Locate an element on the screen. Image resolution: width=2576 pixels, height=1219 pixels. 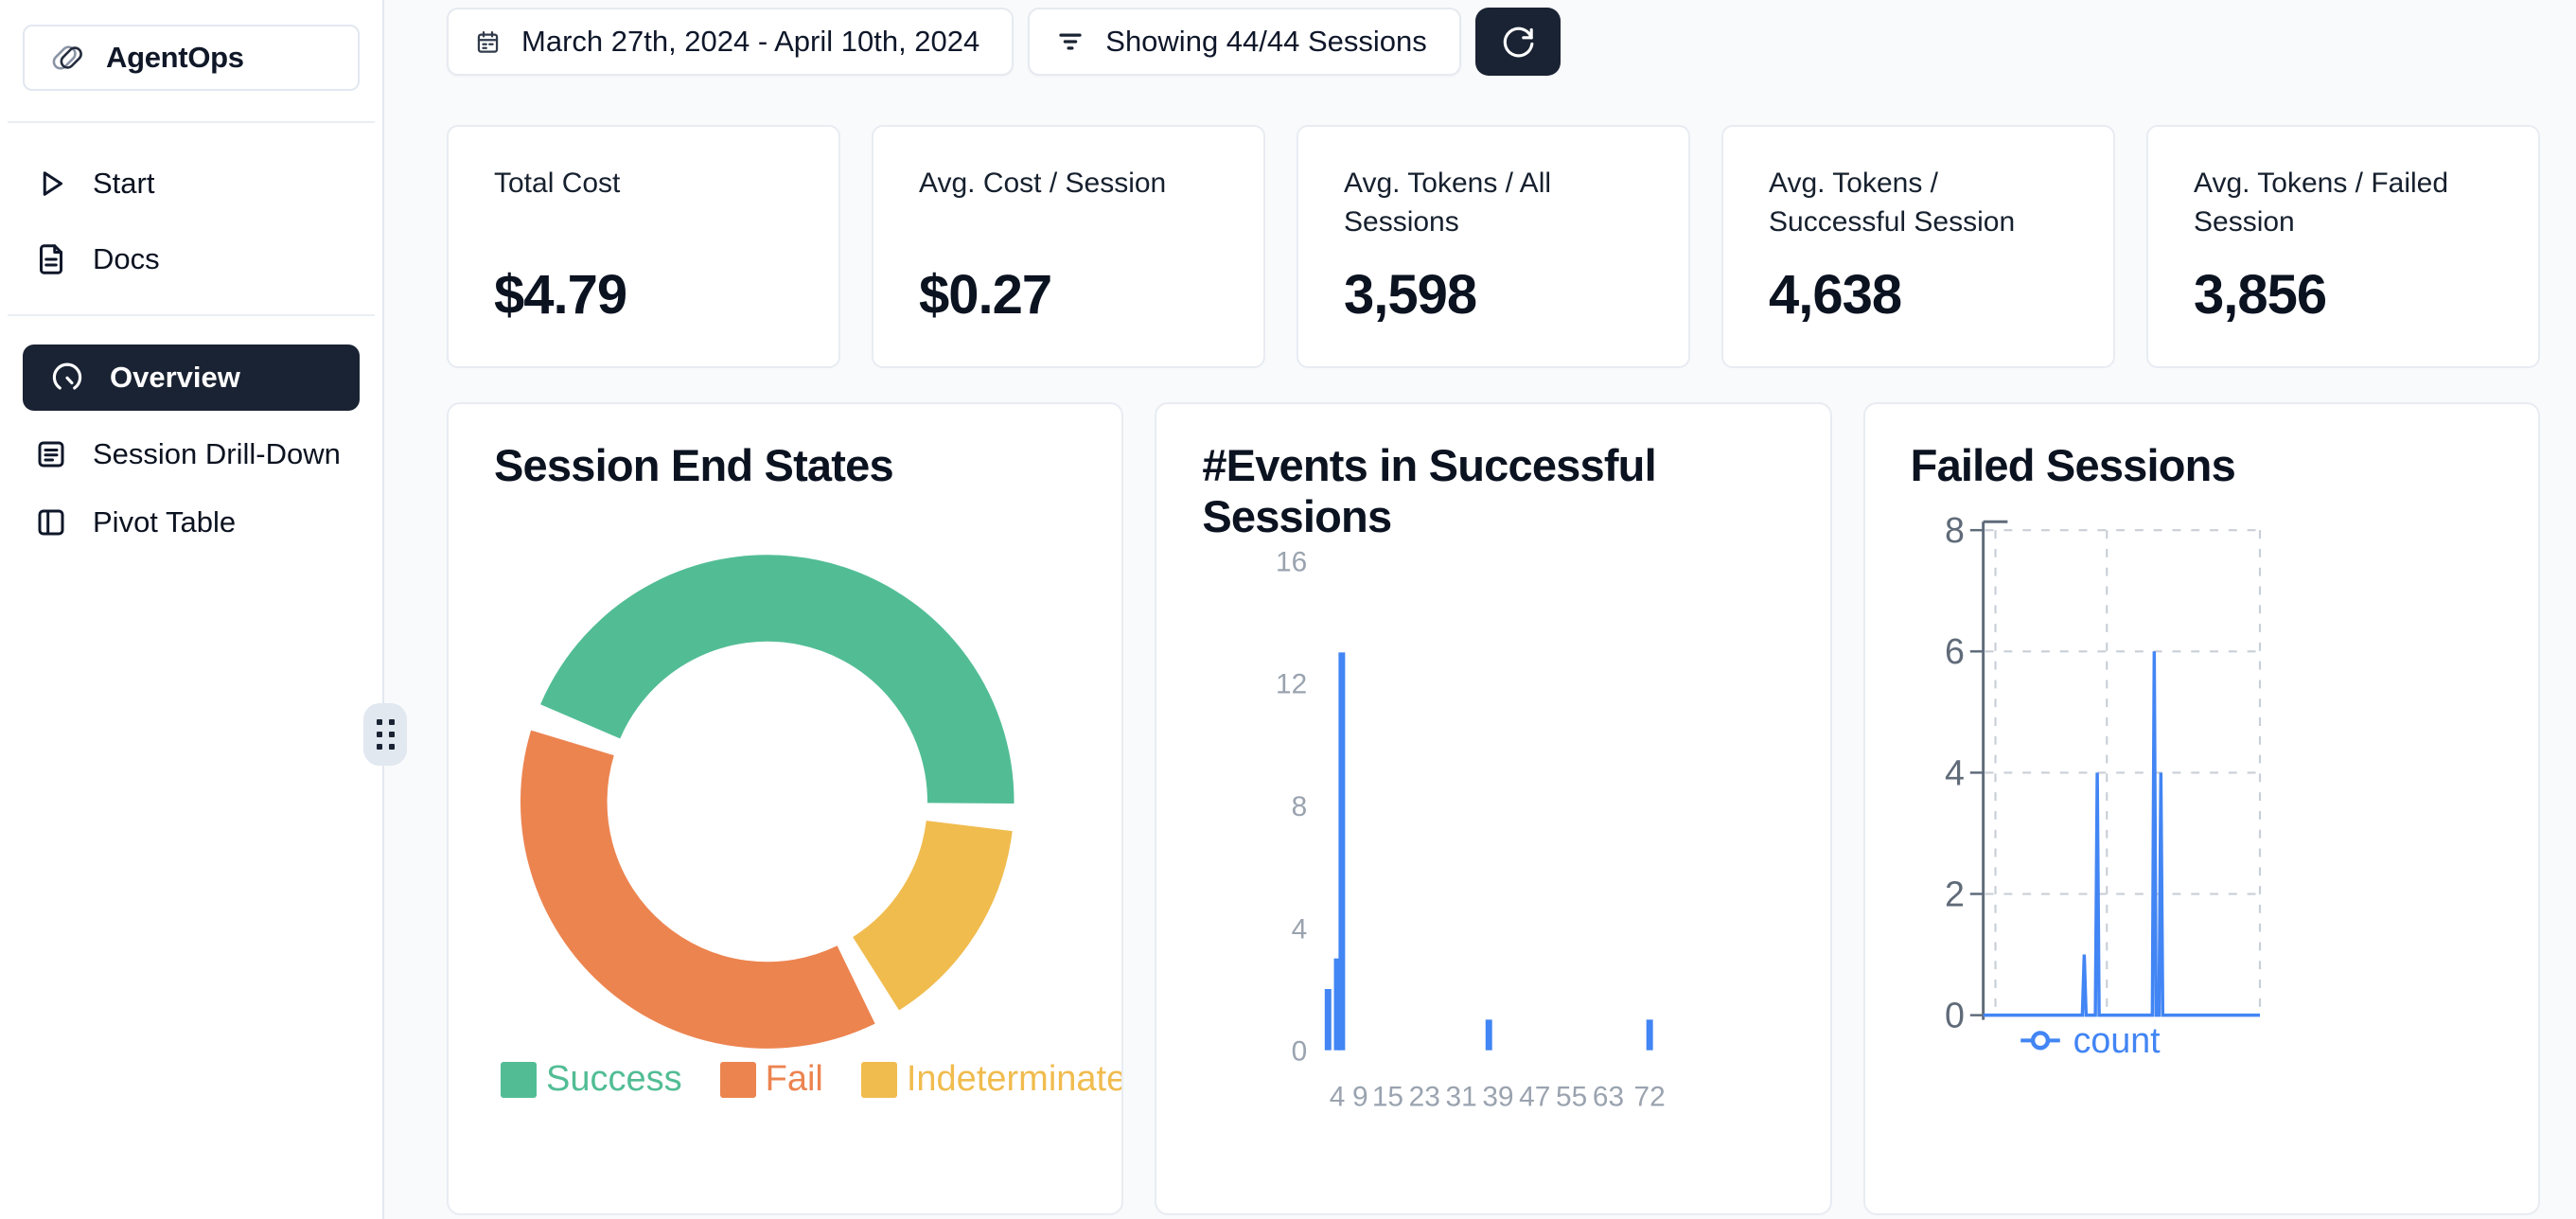
refresh-button is located at coordinates (1517, 42).